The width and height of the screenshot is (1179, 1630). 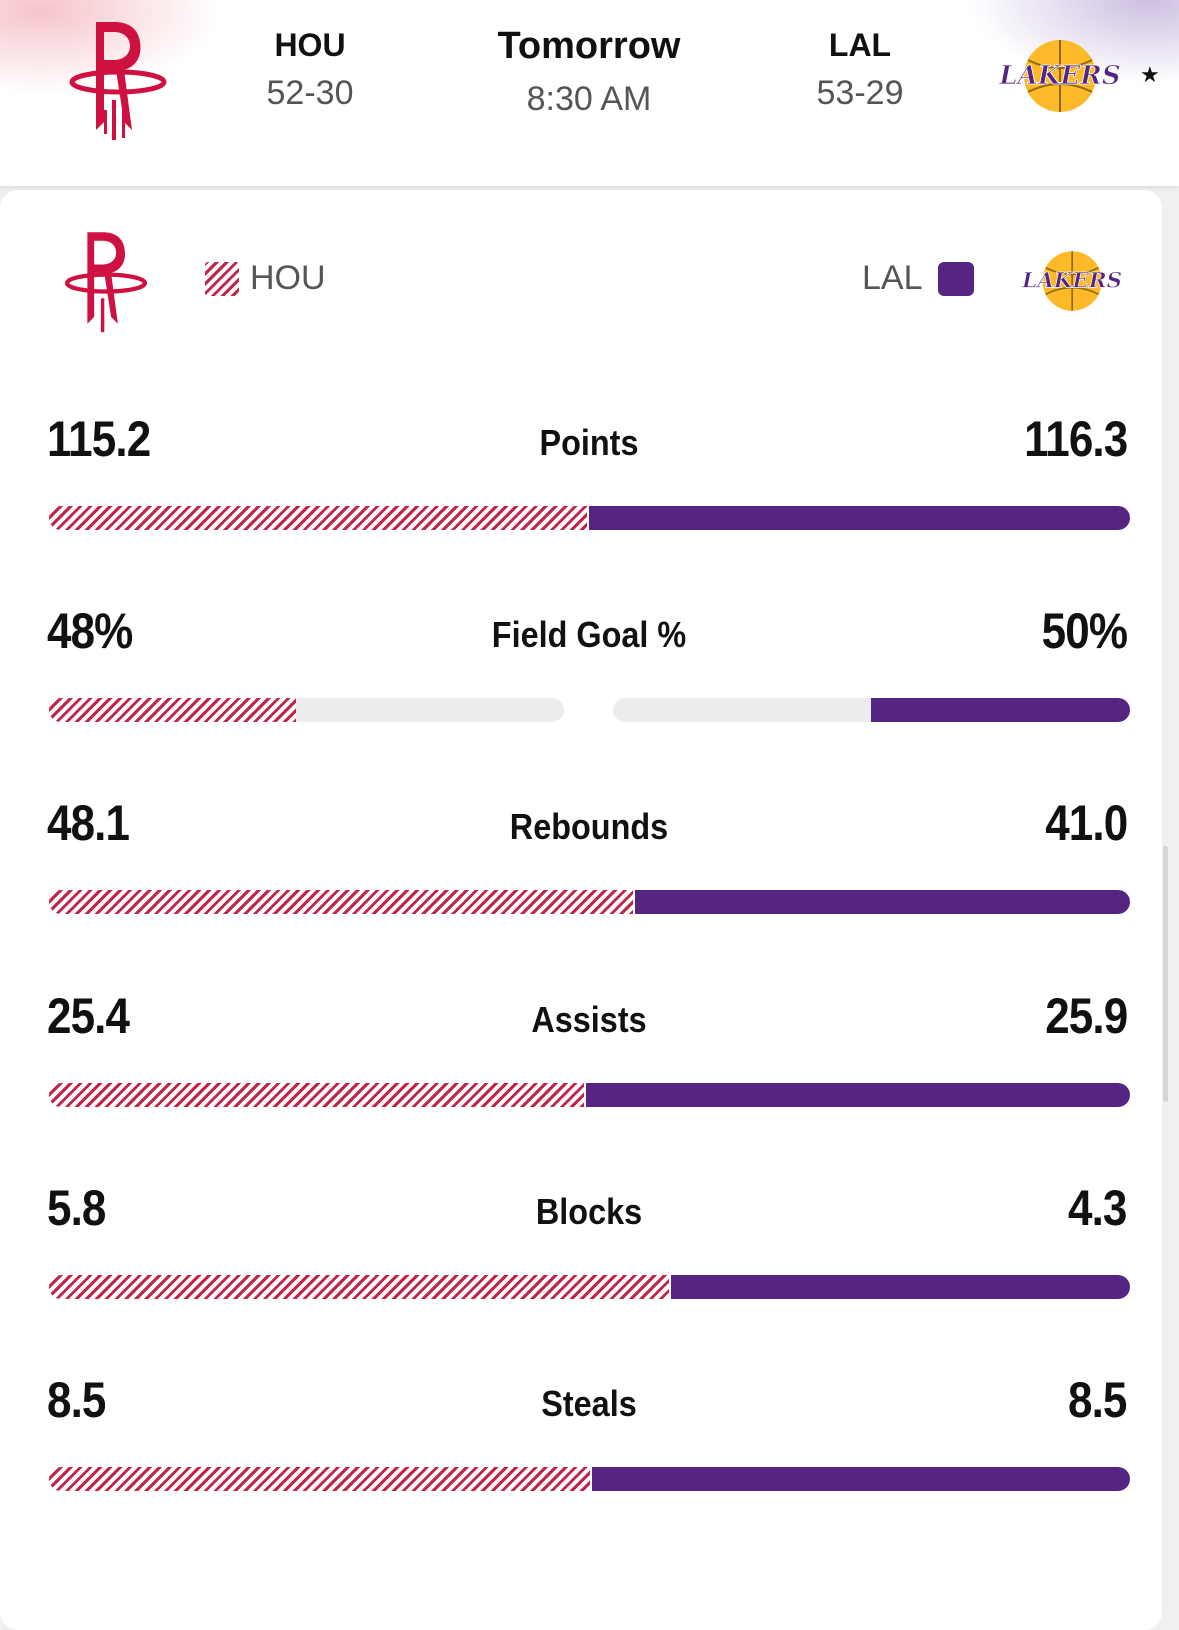 I want to click on home-stat-value: 8.5, so click(x=76, y=1400).